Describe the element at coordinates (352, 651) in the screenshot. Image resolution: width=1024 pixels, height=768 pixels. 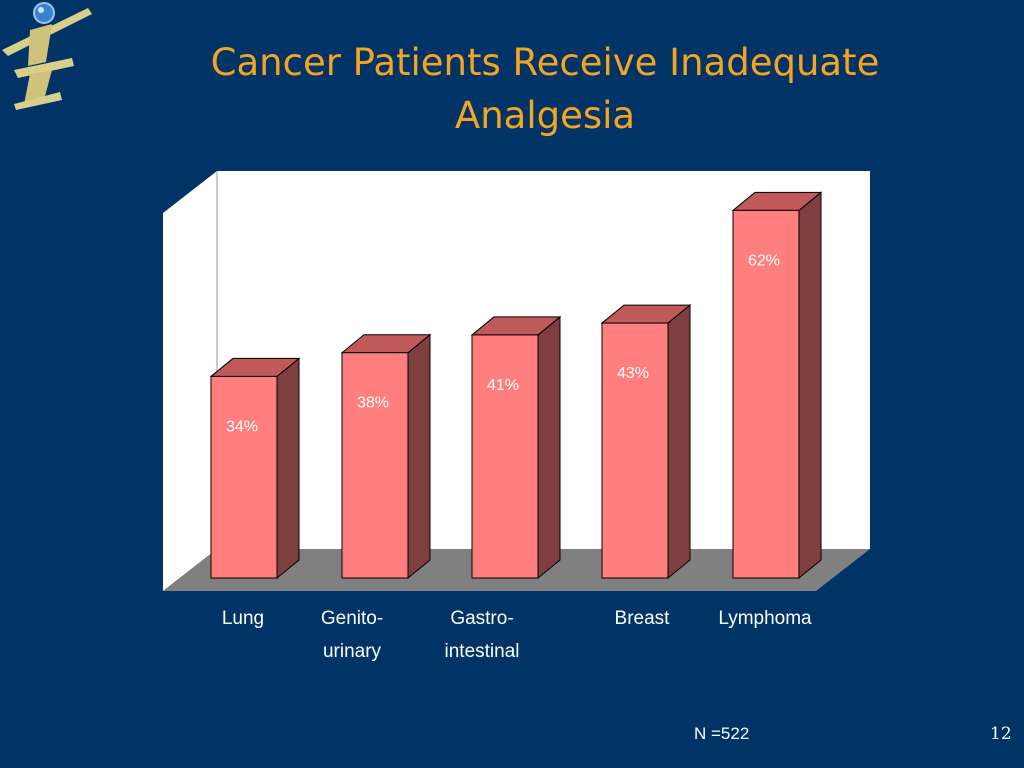
I see `category-label-line: urinary` at that location.